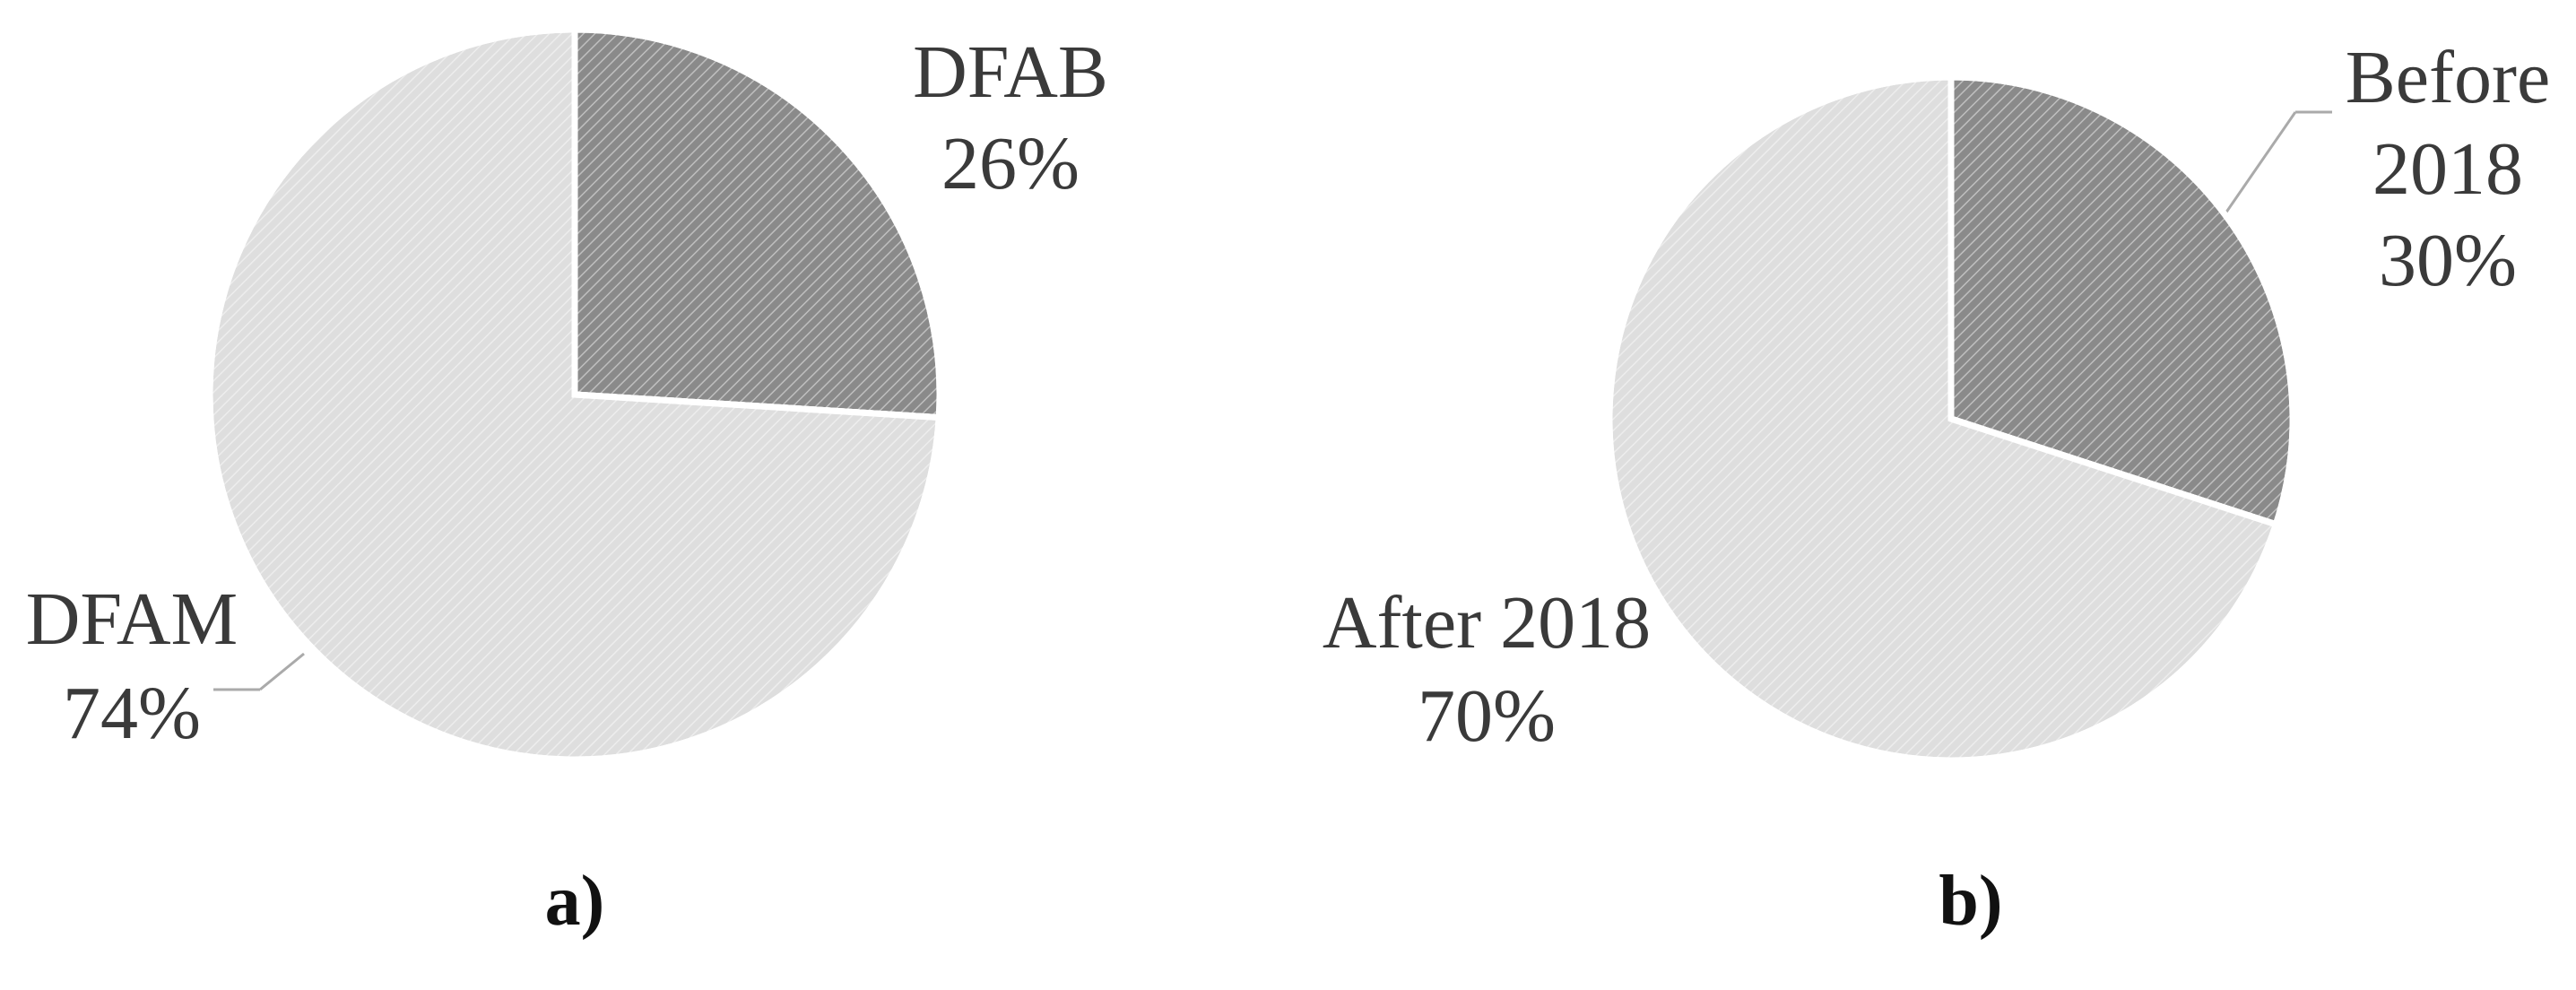  Describe the element at coordinates (1487, 622) in the screenshot. I see `slice-label: After 2018` at that location.